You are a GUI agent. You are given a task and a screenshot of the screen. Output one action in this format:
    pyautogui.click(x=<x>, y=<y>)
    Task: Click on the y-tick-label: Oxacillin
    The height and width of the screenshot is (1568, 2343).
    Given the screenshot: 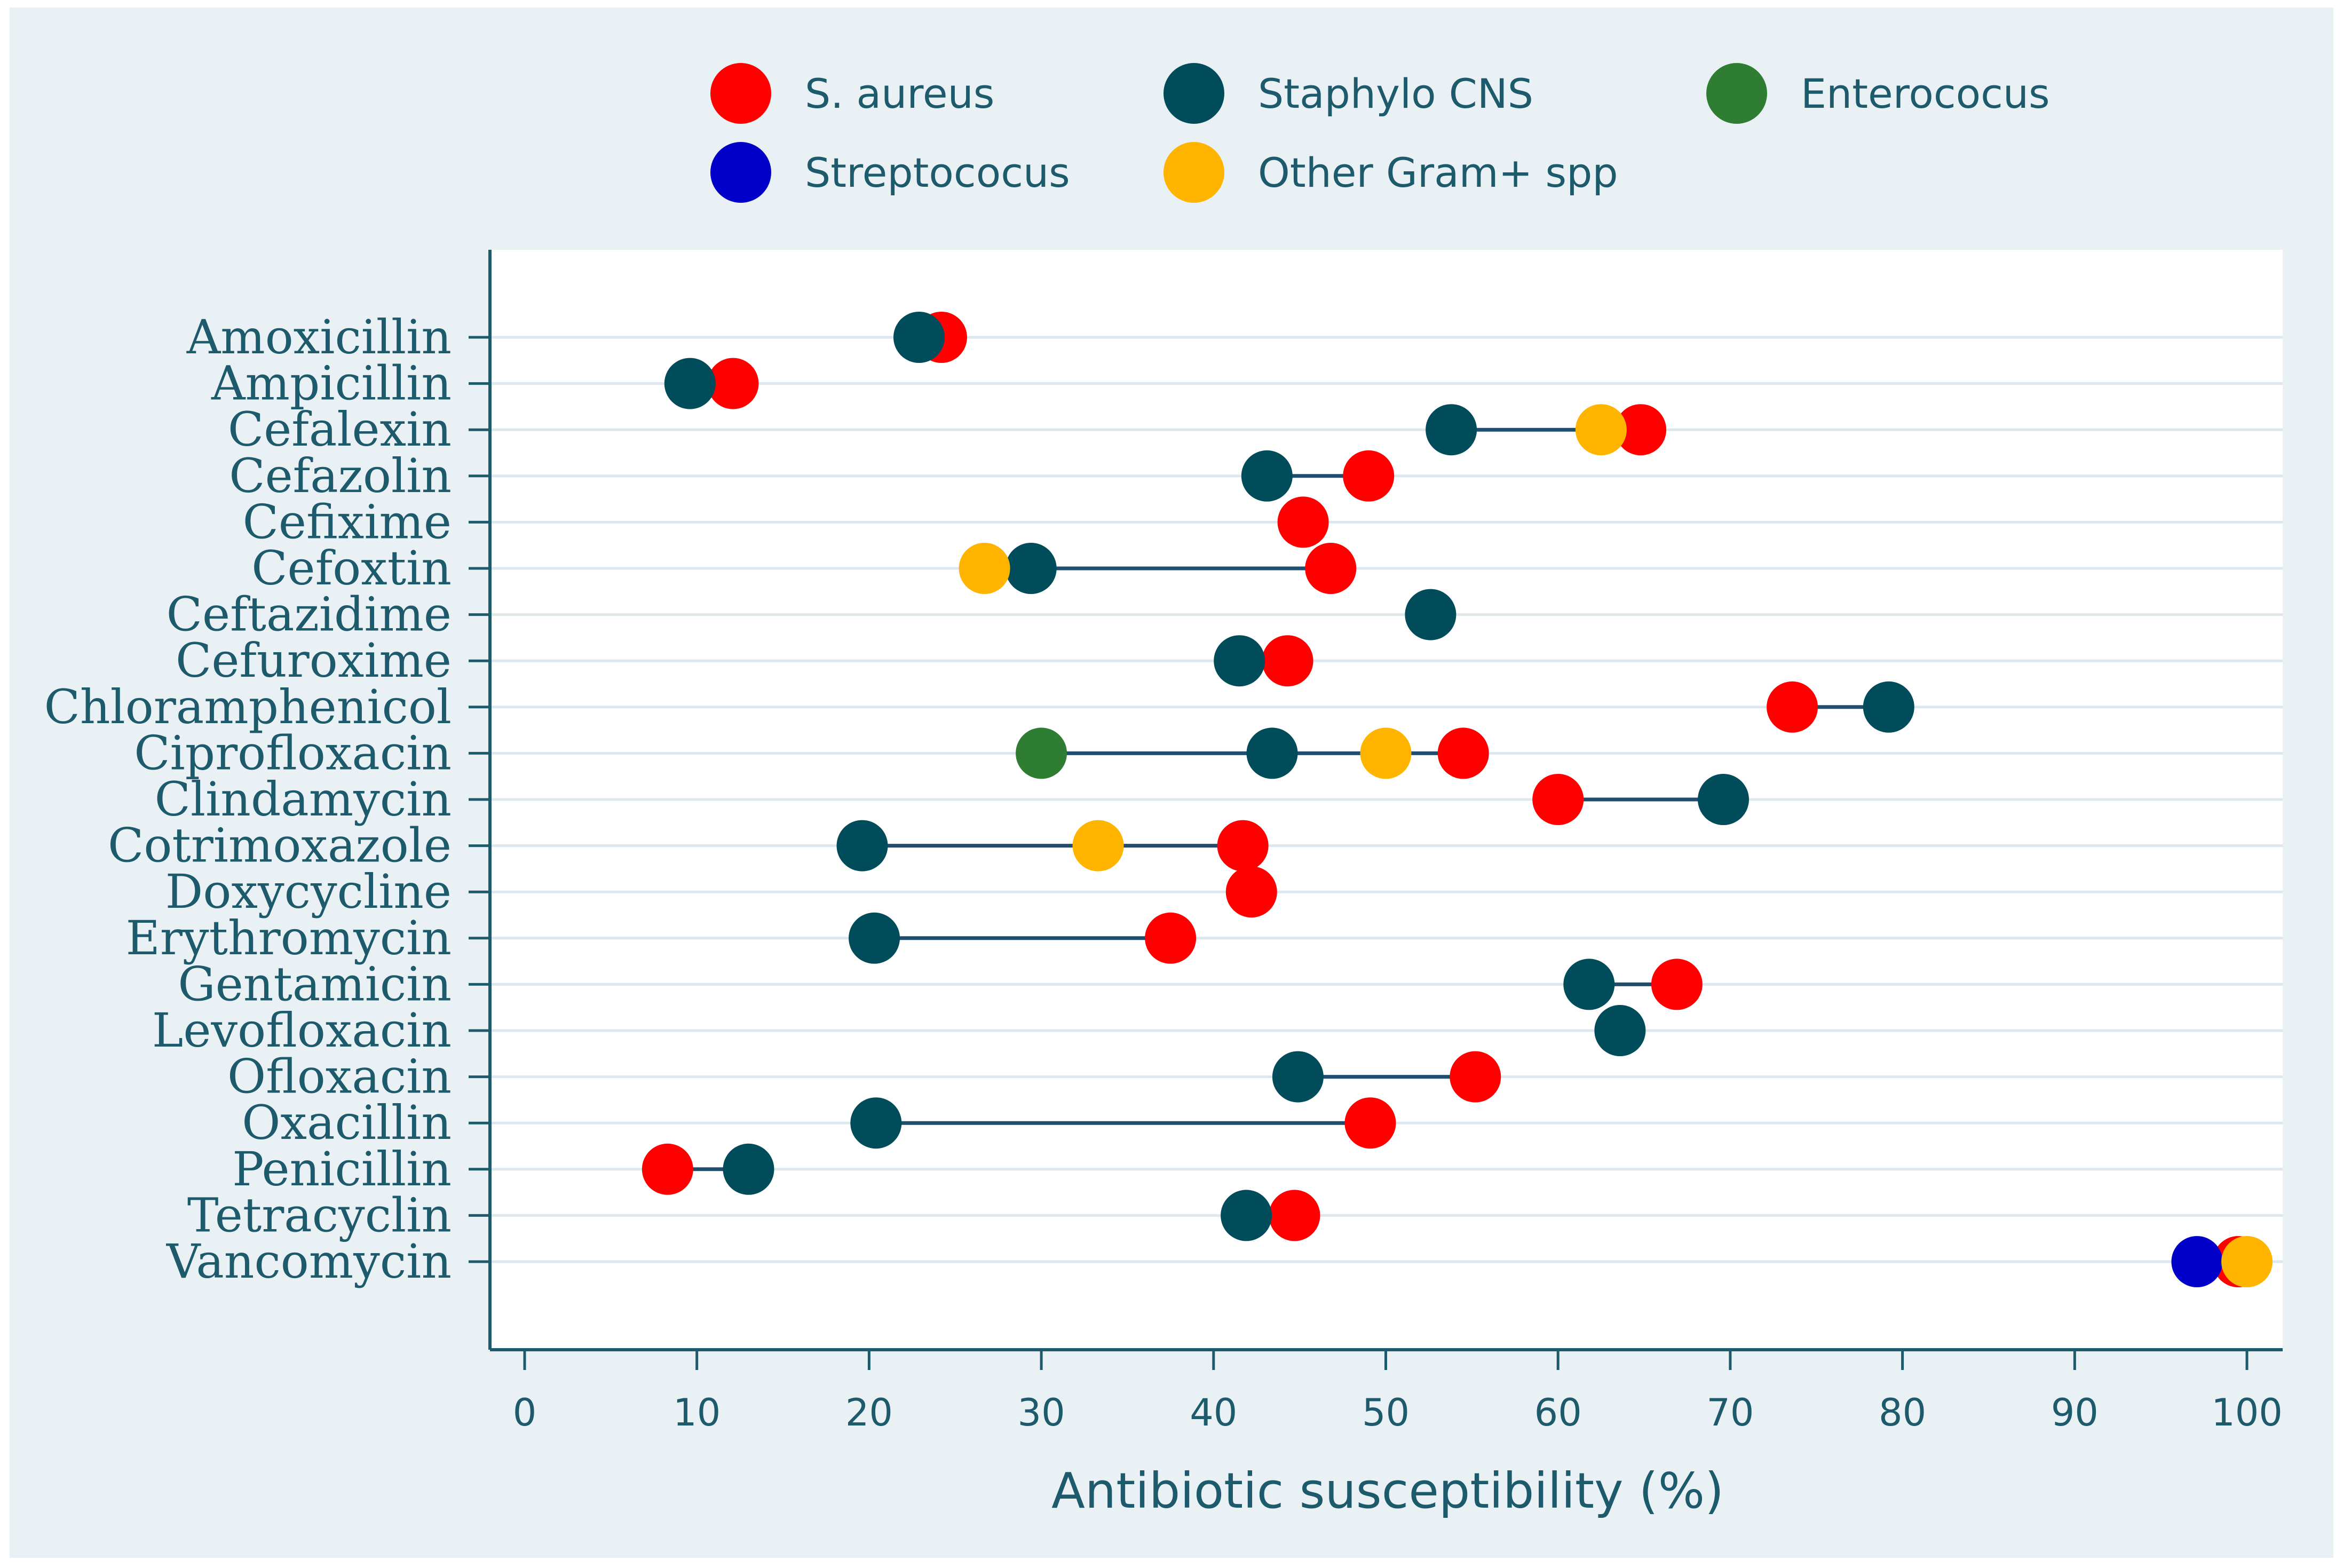 What is the action you would take?
    pyautogui.click(x=347, y=1122)
    